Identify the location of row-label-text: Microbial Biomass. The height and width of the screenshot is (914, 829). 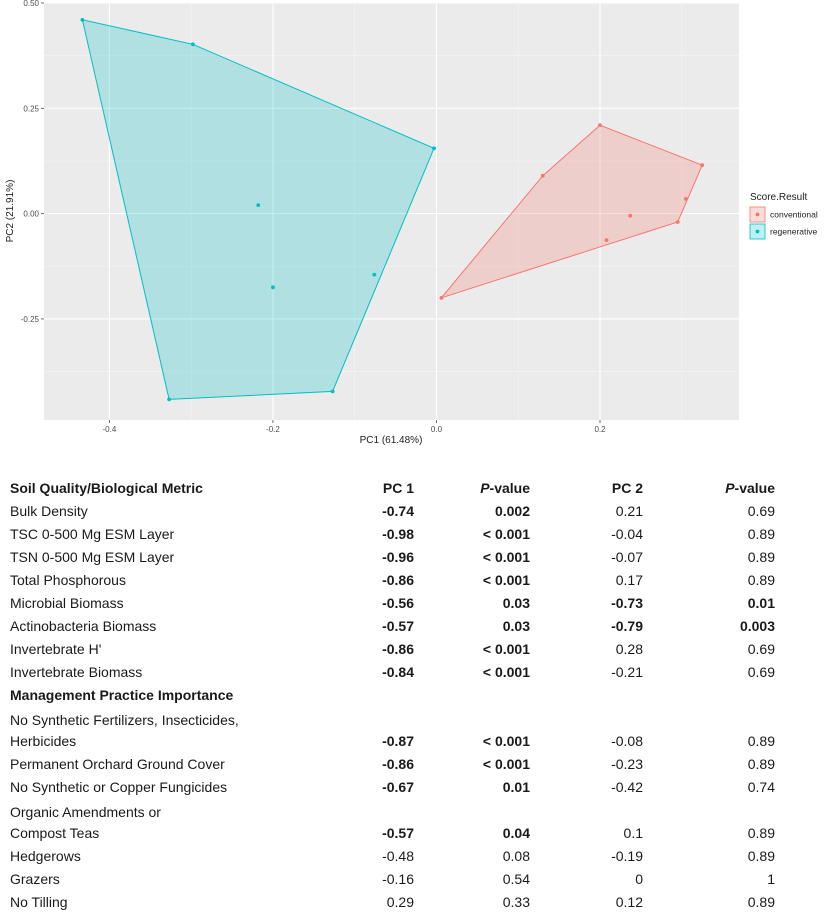
(67, 603).